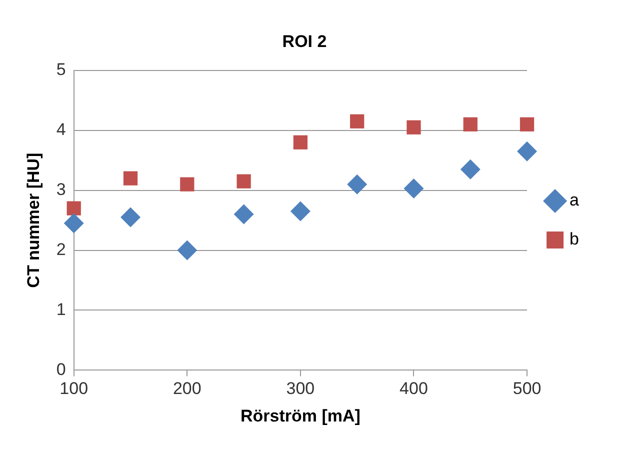  Describe the element at coordinates (61, 249) in the screenshot. I see `y-tick-label: 2` at that location.